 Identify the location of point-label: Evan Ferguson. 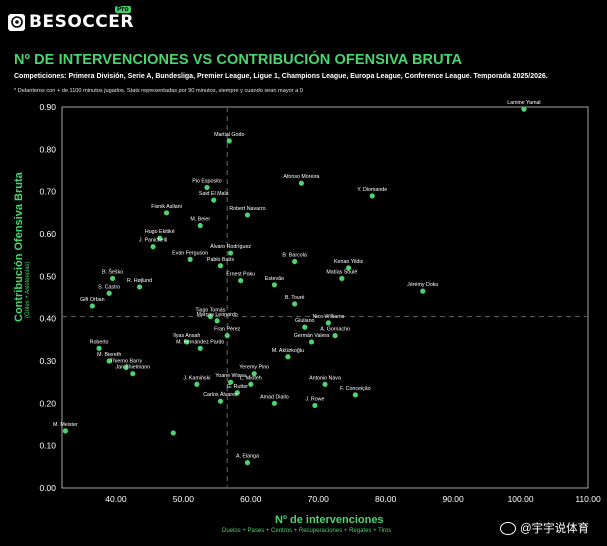
(190, 253).